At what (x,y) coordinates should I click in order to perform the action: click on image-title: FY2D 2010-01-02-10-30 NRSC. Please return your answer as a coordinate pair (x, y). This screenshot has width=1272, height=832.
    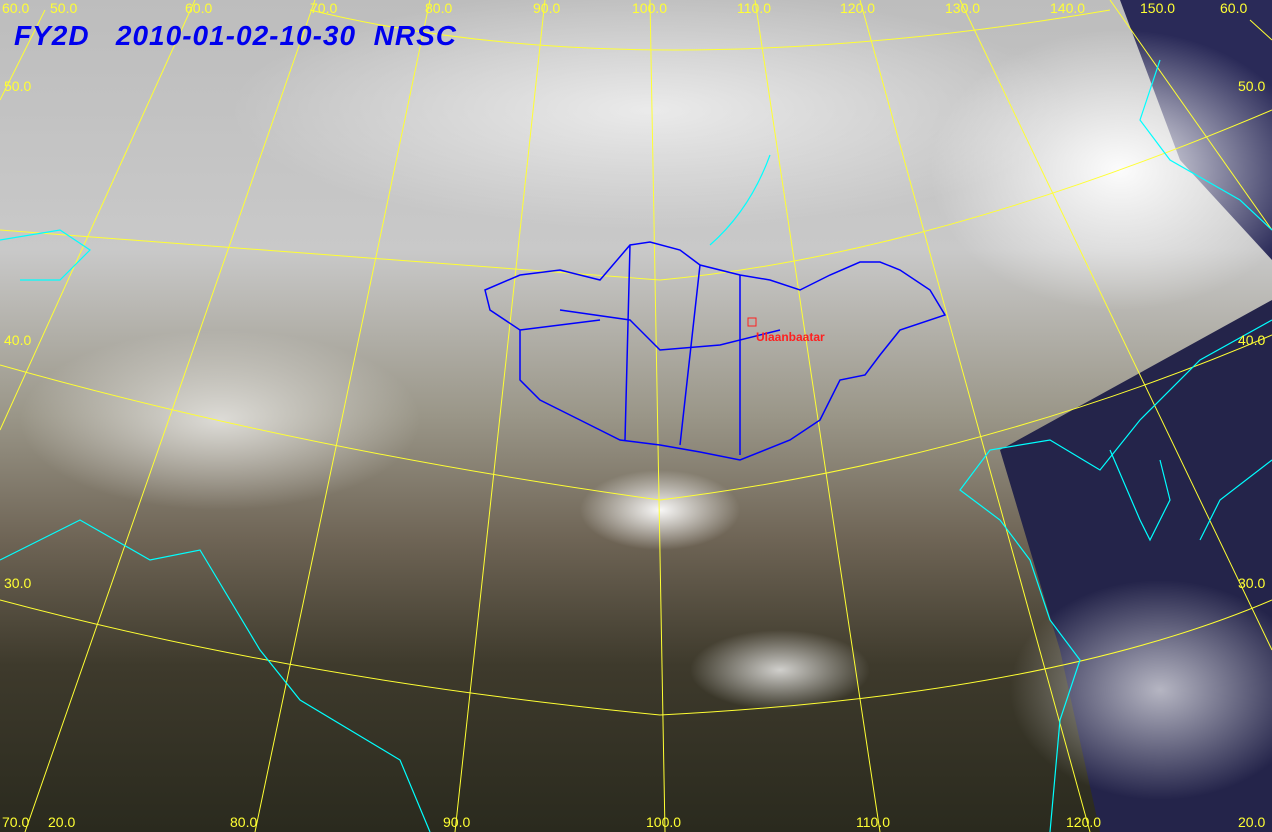
    Looking at the image, I should click on (235, 35).